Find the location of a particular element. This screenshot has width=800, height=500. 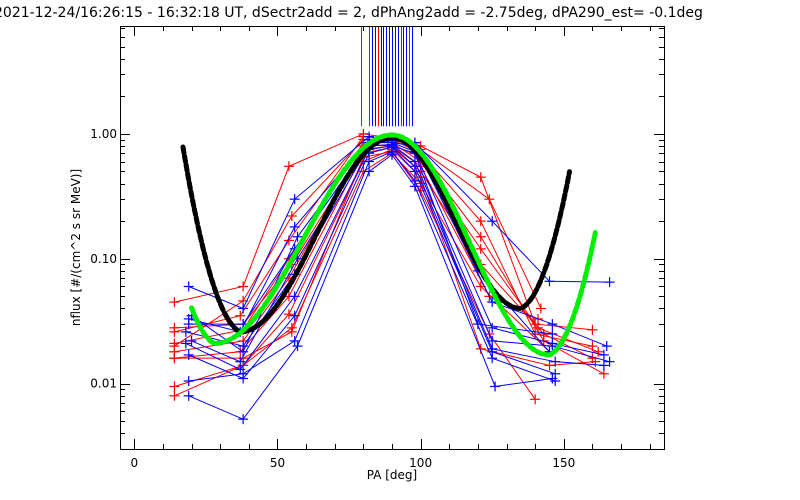

y-axis-label: nflux [#/(cm^2 s sr MeV)] is located at coordinates (76, 247).